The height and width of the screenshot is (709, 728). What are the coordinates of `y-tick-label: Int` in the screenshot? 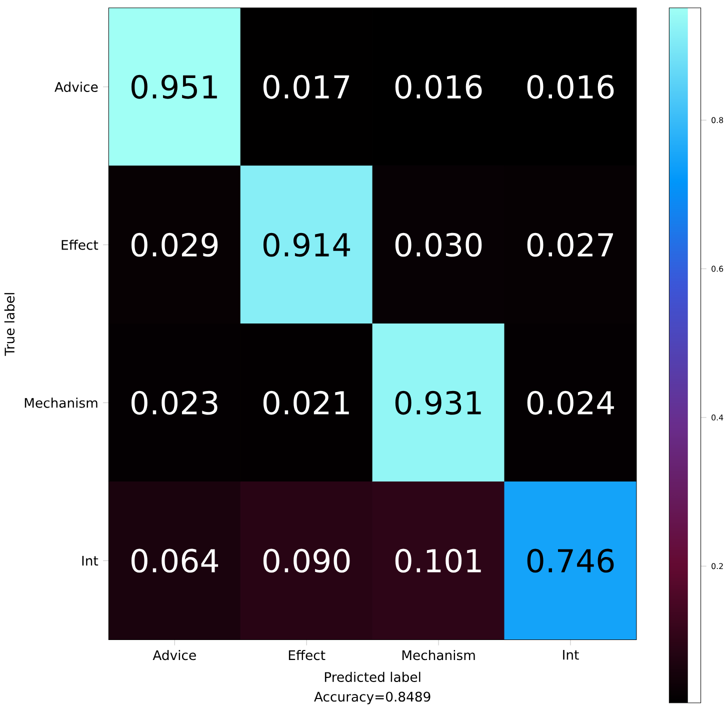 It's located at (90, 561).